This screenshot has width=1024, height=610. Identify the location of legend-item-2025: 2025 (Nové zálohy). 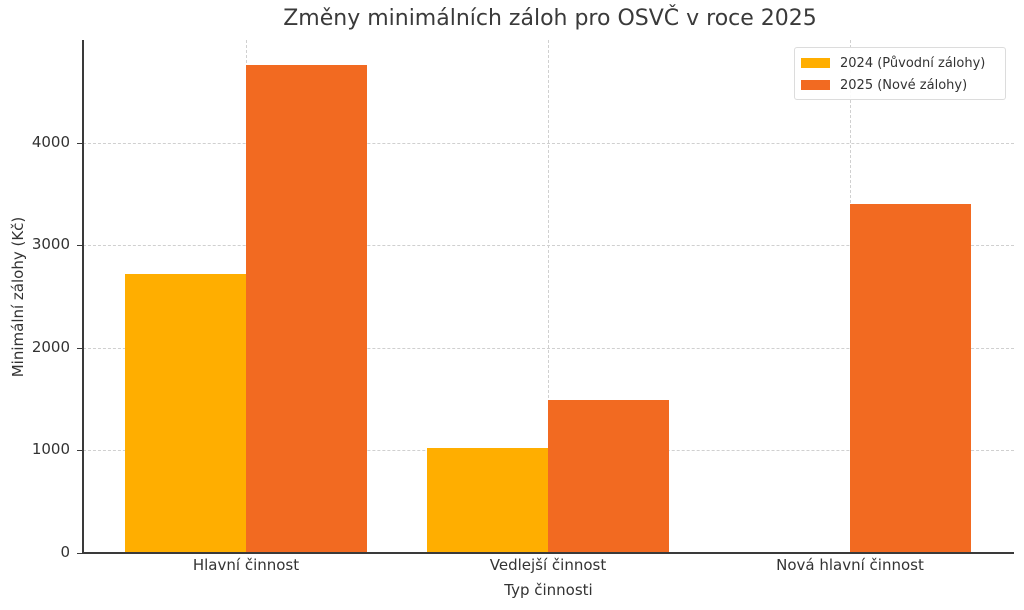
(884, 85).